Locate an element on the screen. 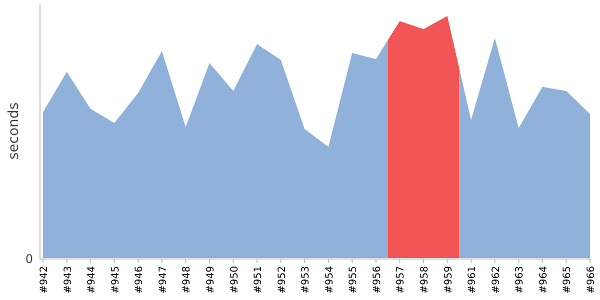 This screenshot has height=300, width=600. x-tick-label: #961 is located at coordinates (472, 280).